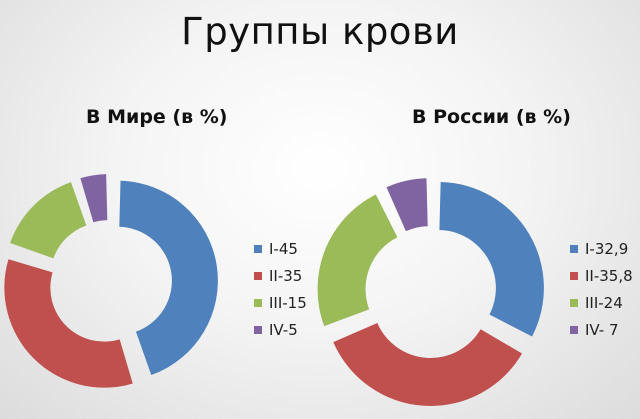 The image size is (640, 419). What do you see at coordinates (607, 249) in the screenshot?
I see `legend-label-russia-1: I-32,9` at bounding box center [607, 249].